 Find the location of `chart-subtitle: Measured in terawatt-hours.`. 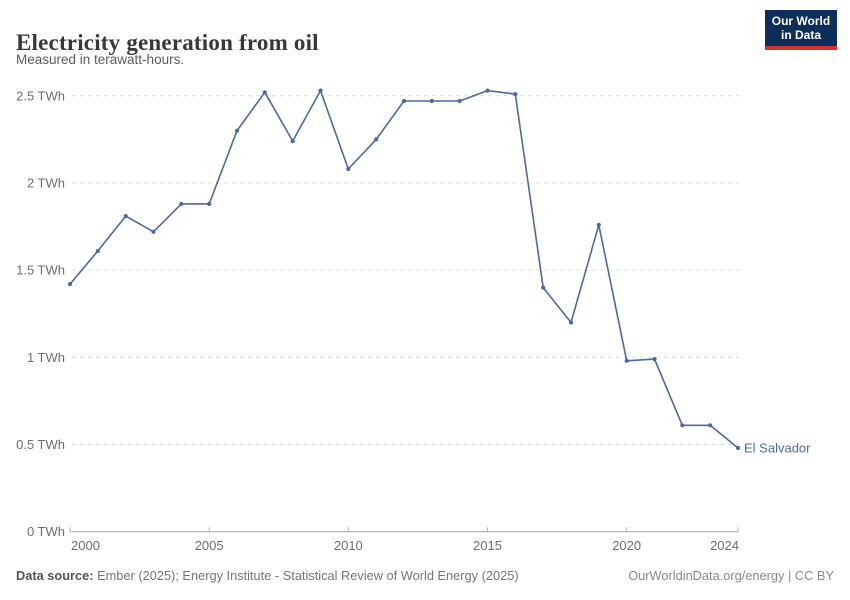

chart-subtitle: Measured in terawatt-hours. is located at coordinates (100, 59).